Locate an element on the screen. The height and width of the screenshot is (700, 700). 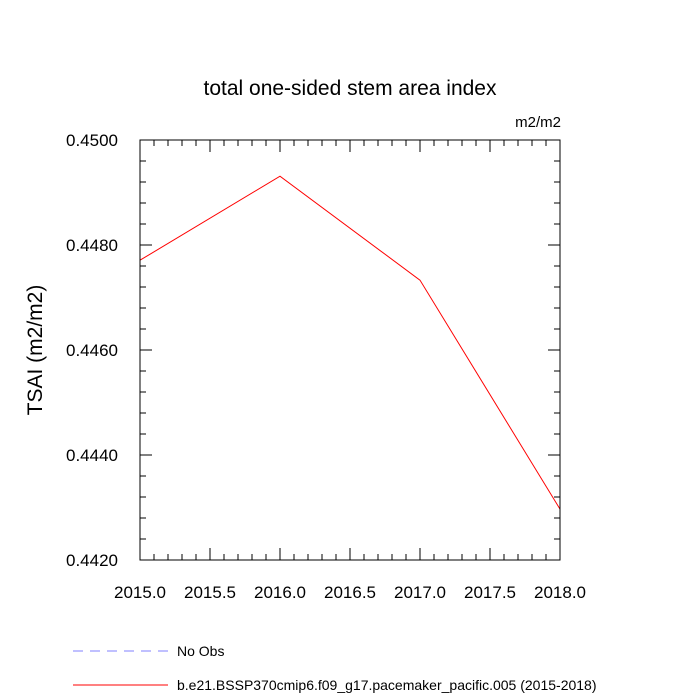
y-tick-label: 0.4420 is located at coordinates (92, 560).